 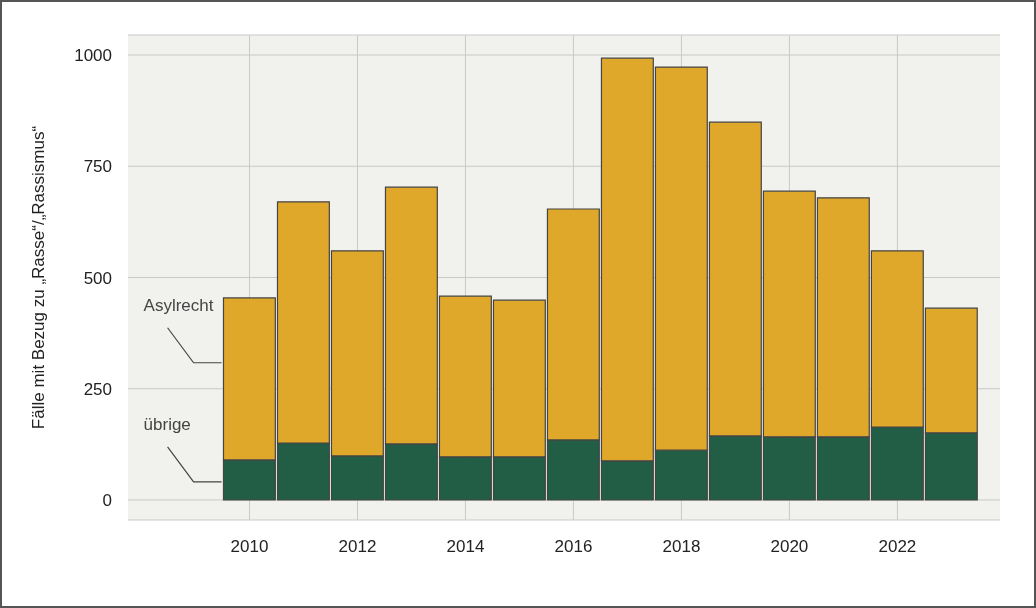 I want to click on series-label: Asylrecht, so click(x=178, y=305).